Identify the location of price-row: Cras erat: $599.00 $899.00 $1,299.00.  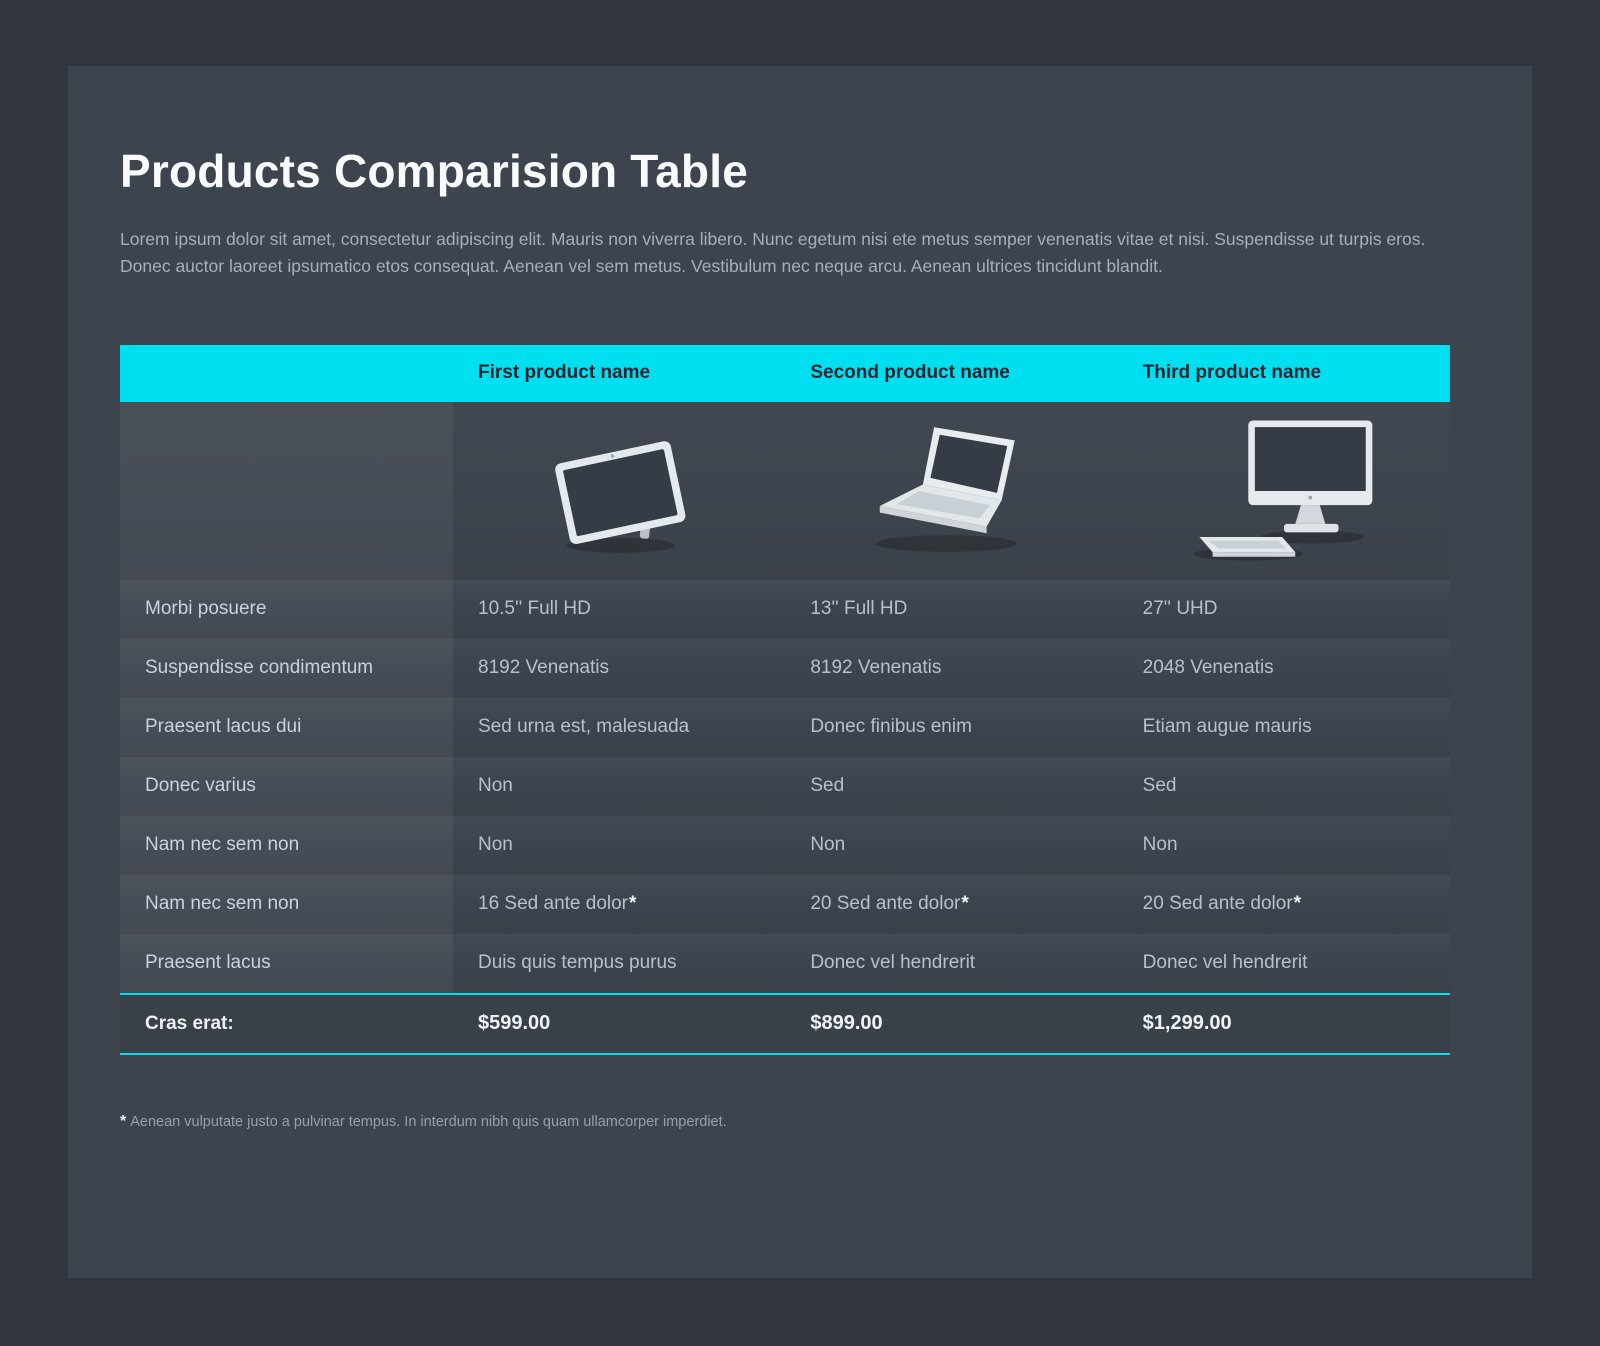
(785, 1023).